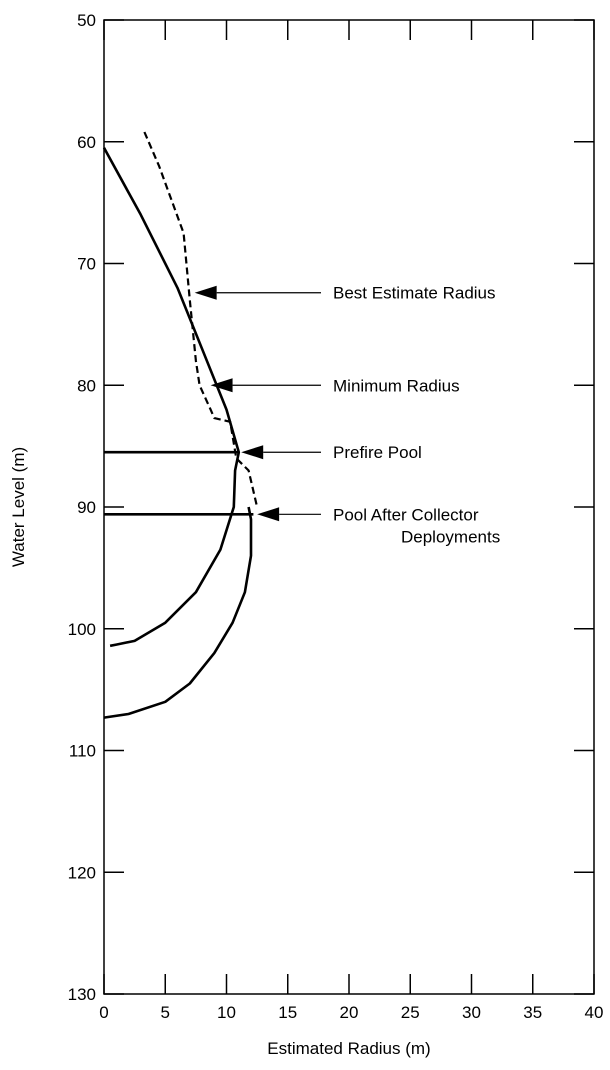  I want to click on x-tick-labels: 0 5 10 15 20 25 30 35 40, so click(351, 1012).